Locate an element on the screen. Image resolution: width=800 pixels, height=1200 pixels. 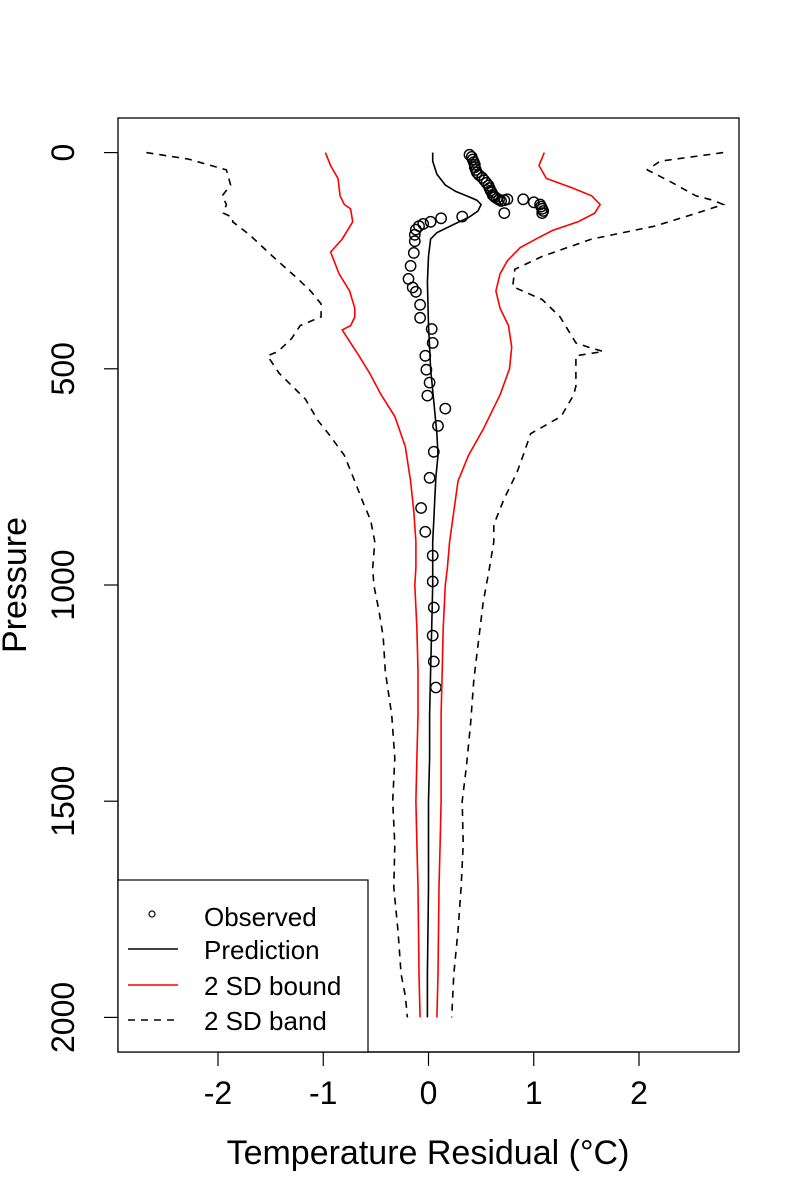
legend-label: Prediction is located at coordinates (262, 950).